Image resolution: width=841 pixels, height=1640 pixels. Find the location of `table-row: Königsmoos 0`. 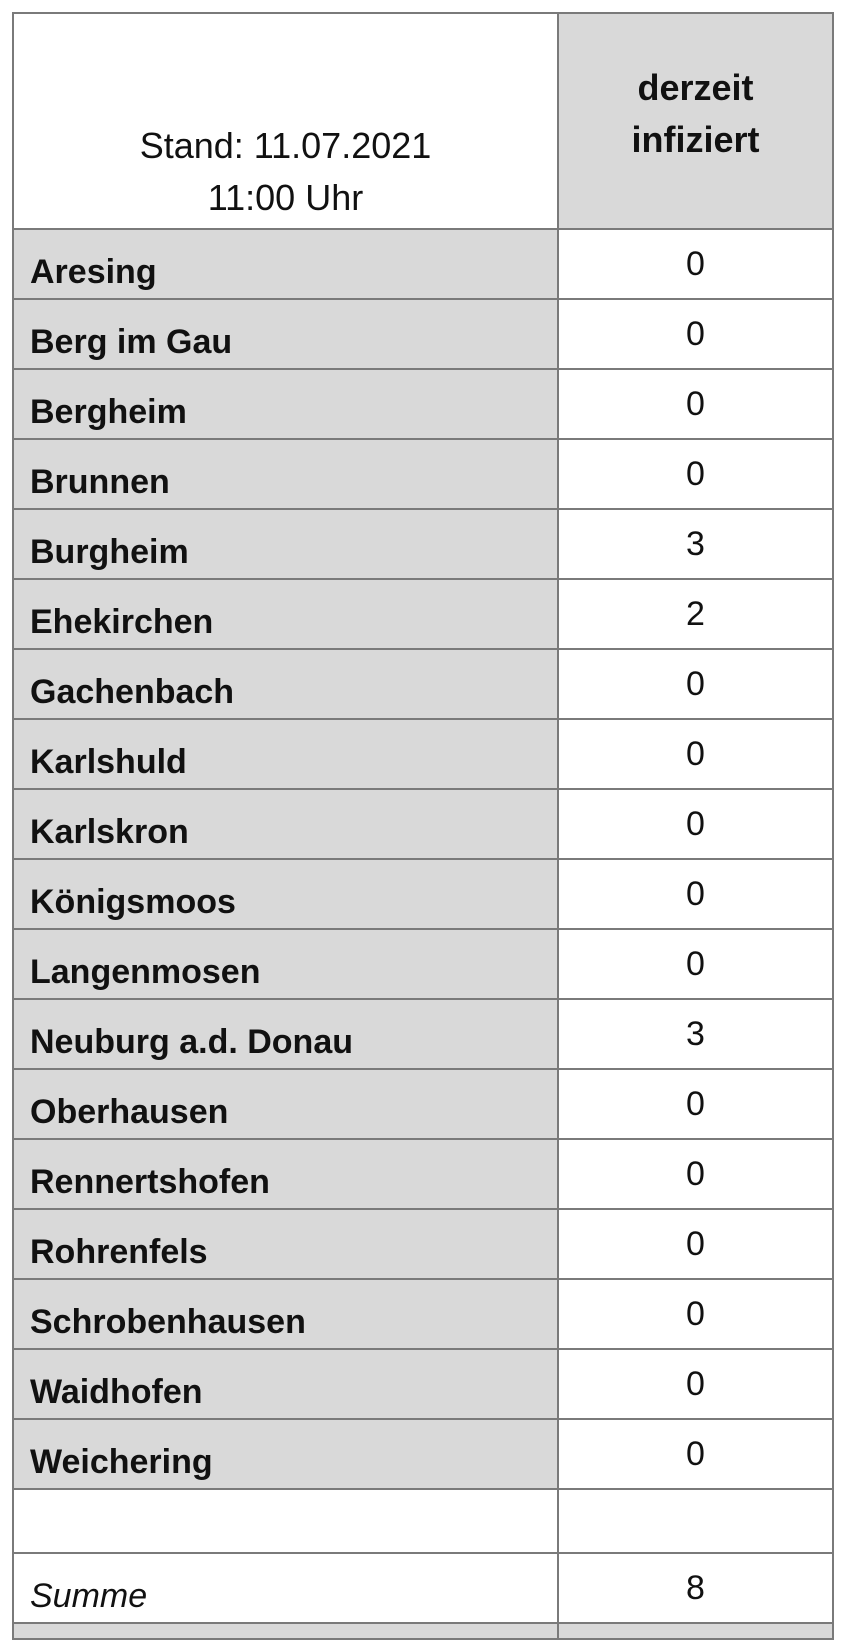

table-row: Königsmoos 0 is located at coordinates (423, 894).